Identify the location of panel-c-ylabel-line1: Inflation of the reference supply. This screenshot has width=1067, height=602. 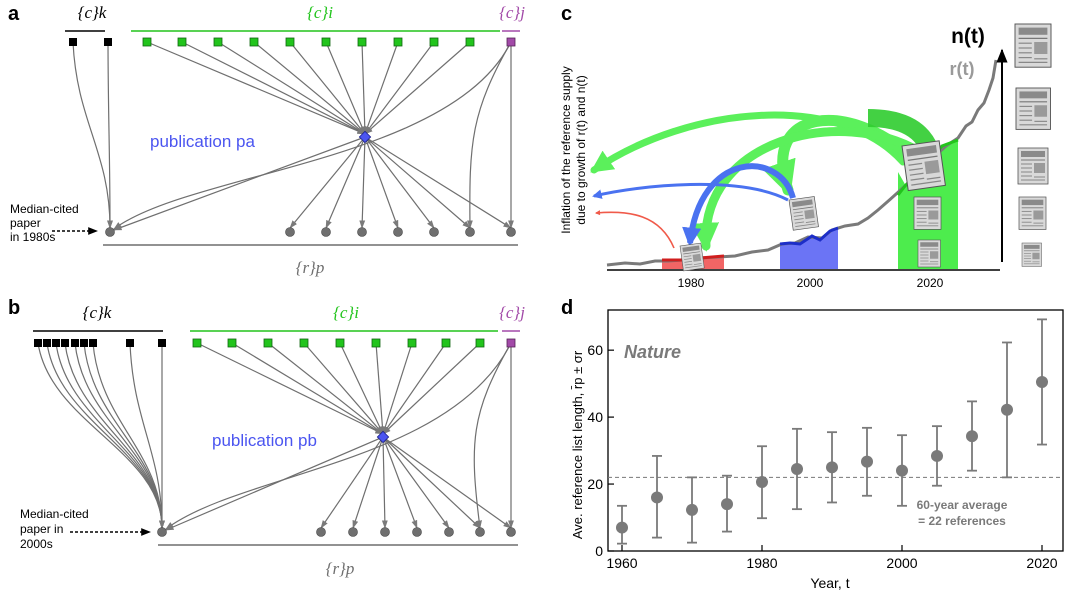
(566, 149).